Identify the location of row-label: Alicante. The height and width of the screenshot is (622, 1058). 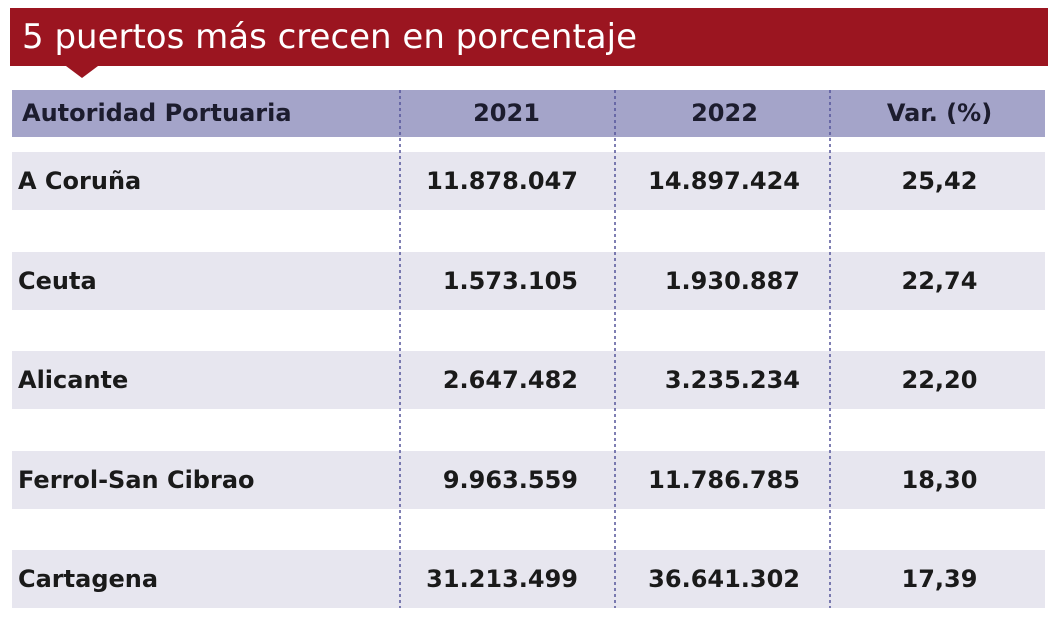
(73, 380).